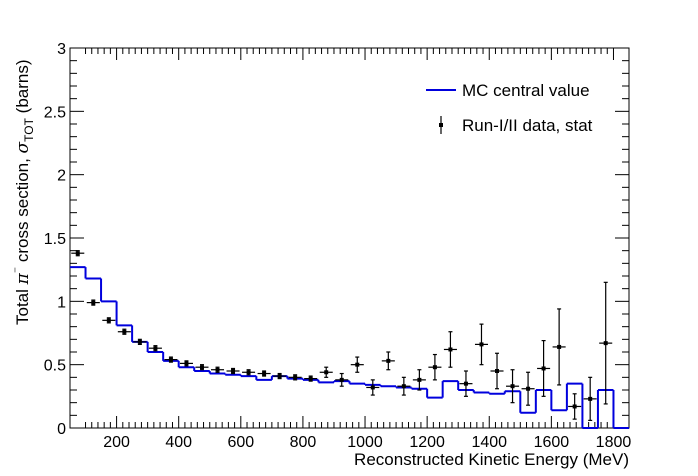  I want to click on legend-data-marker, so click(441, 125).